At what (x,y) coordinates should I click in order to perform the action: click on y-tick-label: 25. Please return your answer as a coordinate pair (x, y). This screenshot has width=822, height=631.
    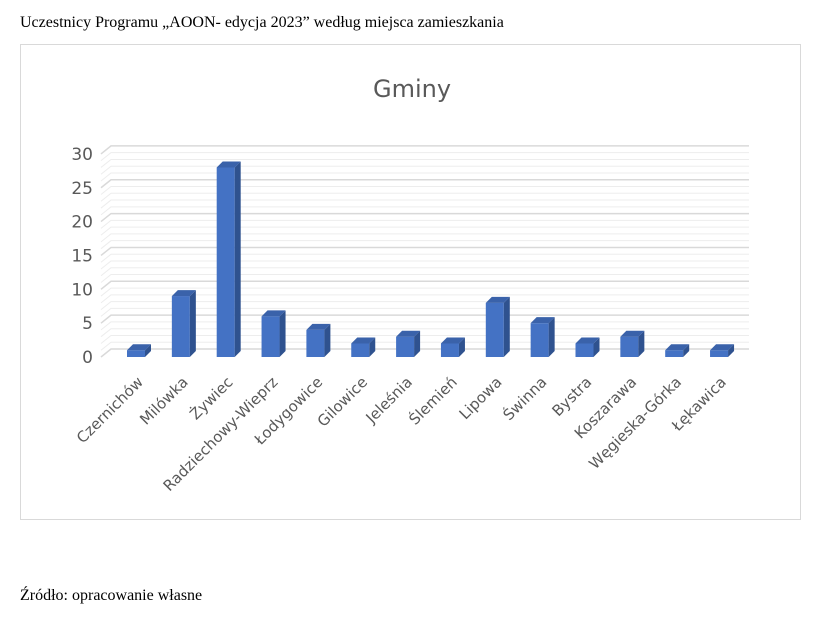
    Looking at the image, I should click on (82, 189).